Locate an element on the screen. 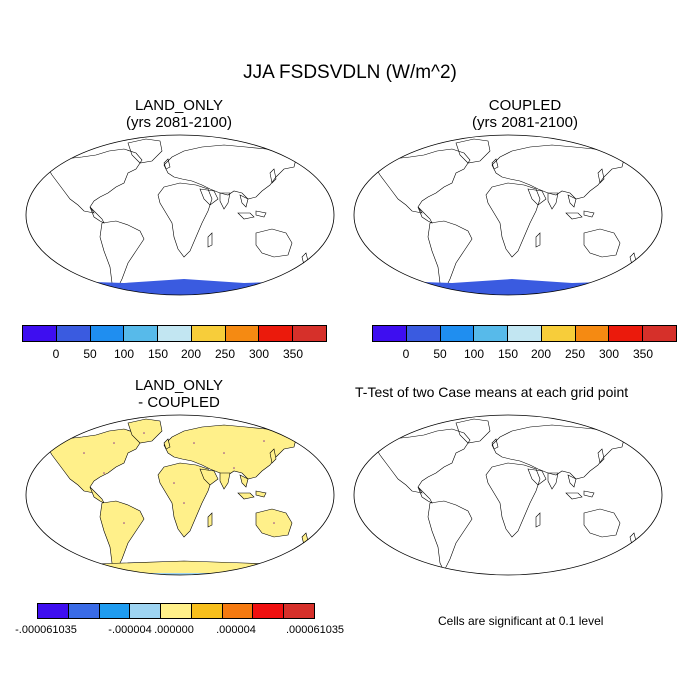 Image resolution: width=700 pixels, height=700 pixels. land-only-title: LAND_ONLY (yrs 2081-2100) is located at coordinates (179, 114).